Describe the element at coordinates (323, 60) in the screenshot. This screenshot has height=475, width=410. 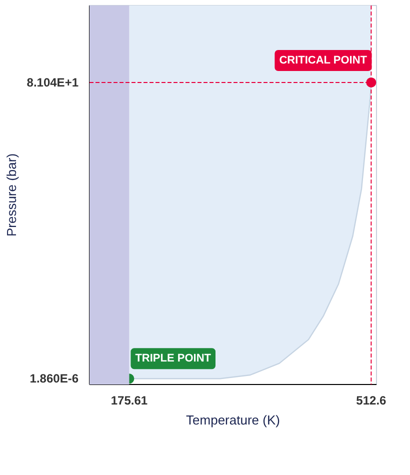
I see `annotation: CRITICAL POINT` at that location.